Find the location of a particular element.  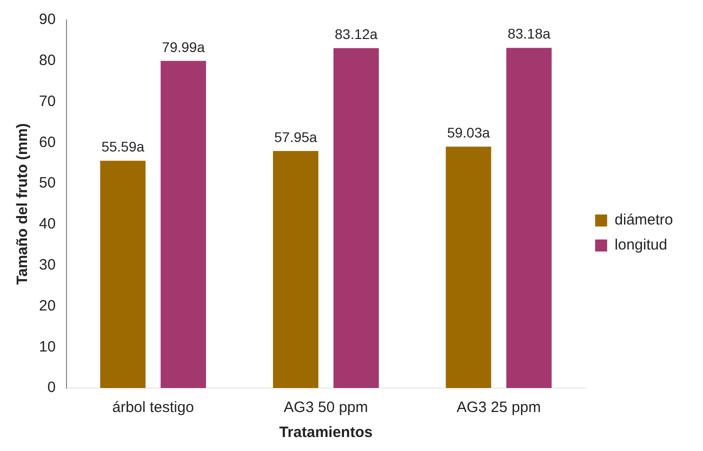

y-tick-label: 70 is located at coordinates (47, 101).